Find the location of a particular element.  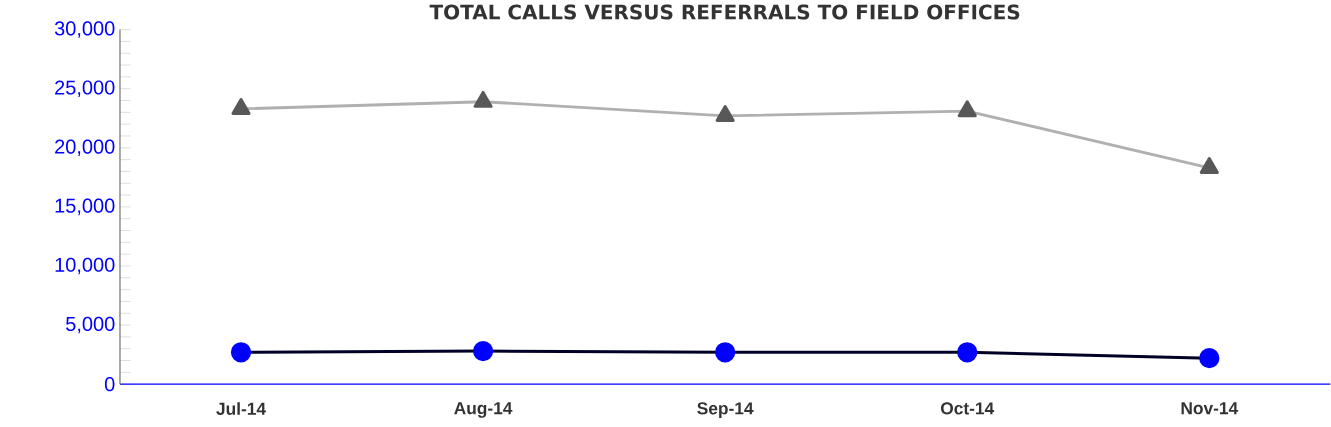

y-tick-label: 0 is located at coordinates (109, 384).